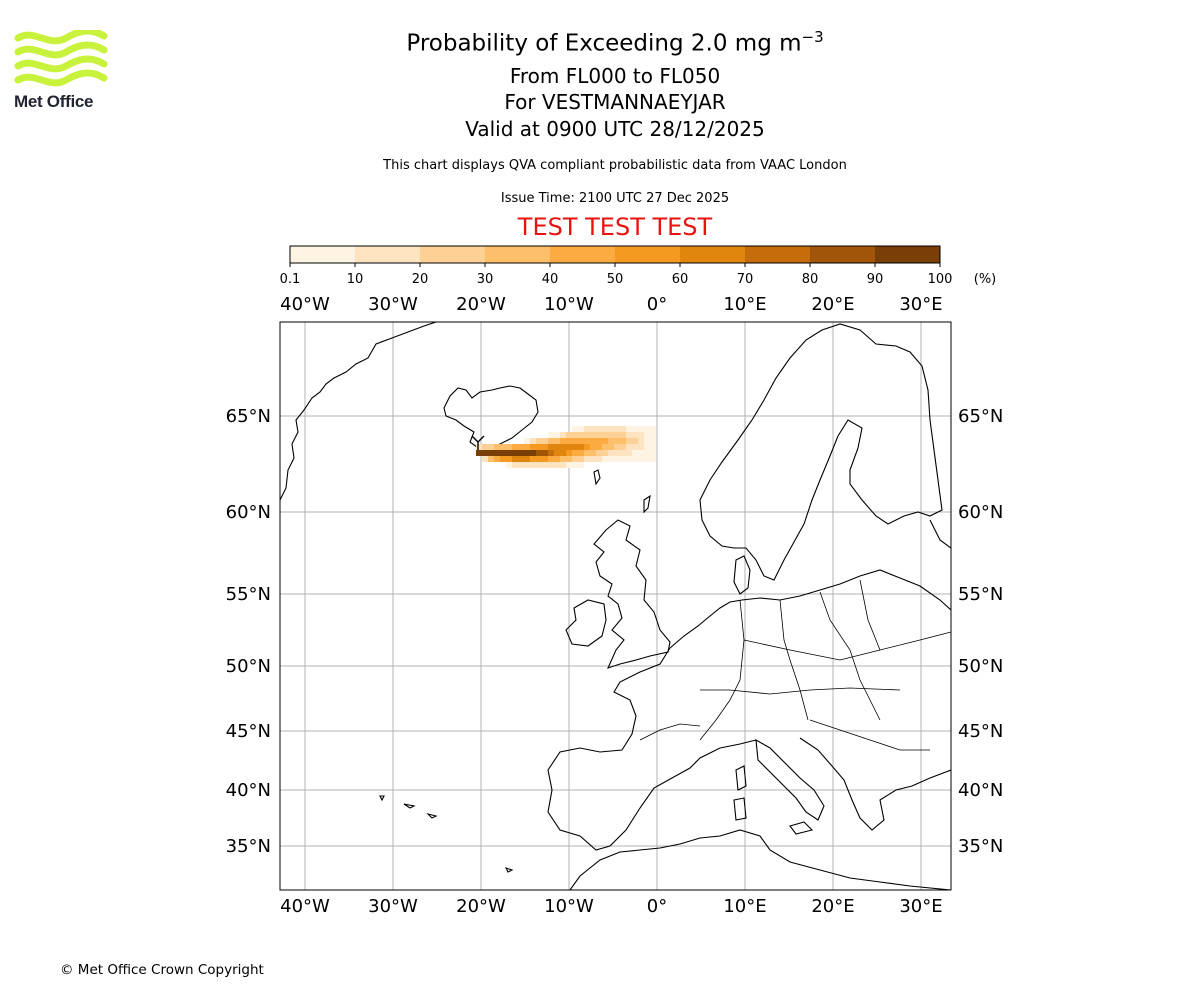 The width and height of the screenshot is (1200, 1000). Describe the element at coordinates (657, 304) in the screenshot. I see `lon-label: 0°` at that location.